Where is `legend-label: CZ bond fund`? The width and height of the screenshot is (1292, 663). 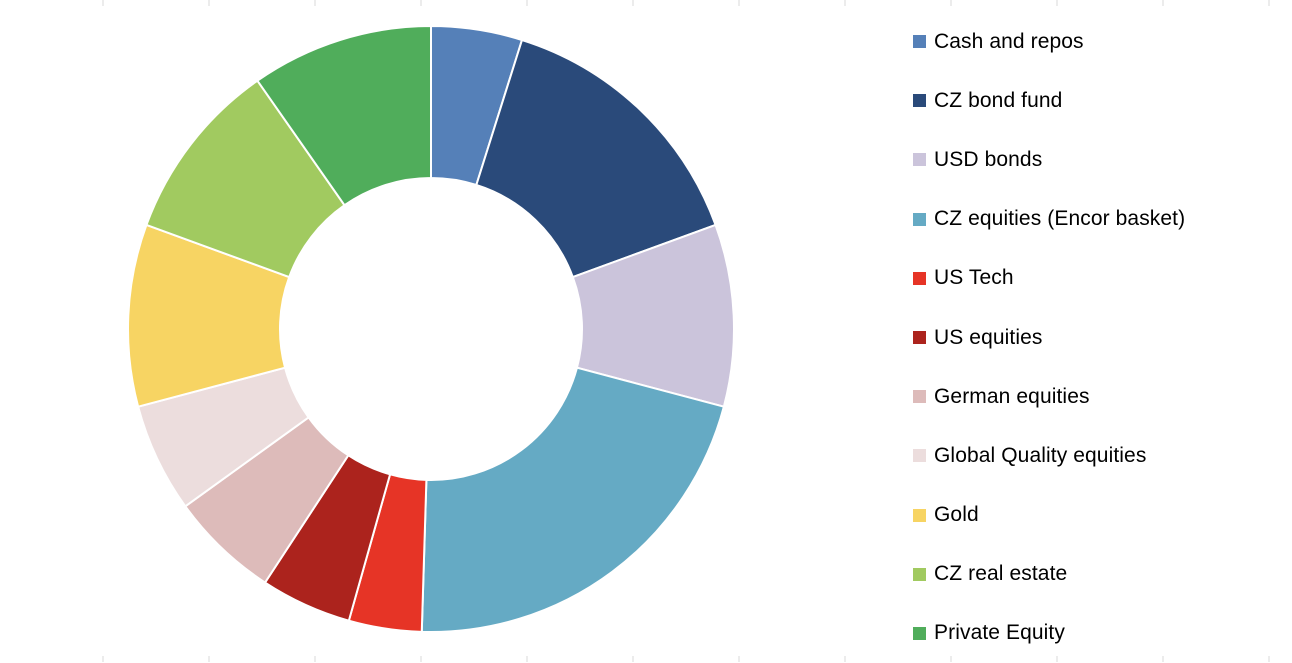
legend-label: CZ bond fund is located at coordinates (998, 100).